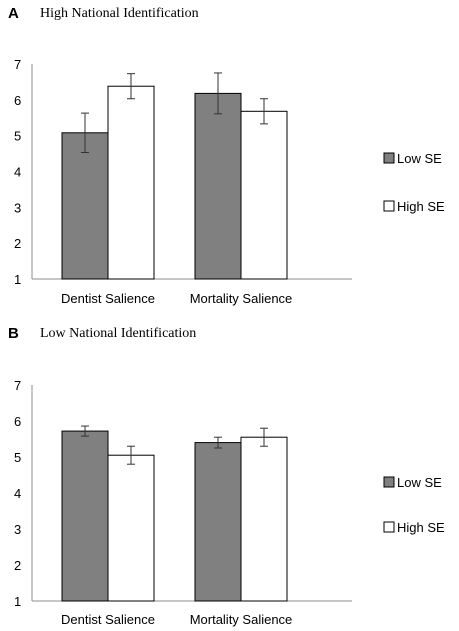 The width and height of the screenshot is (459, 631). What do you see at coordinates (13, 13) in the screenshot?
I see `panel-letter: A` at bounding box center [13, 13].